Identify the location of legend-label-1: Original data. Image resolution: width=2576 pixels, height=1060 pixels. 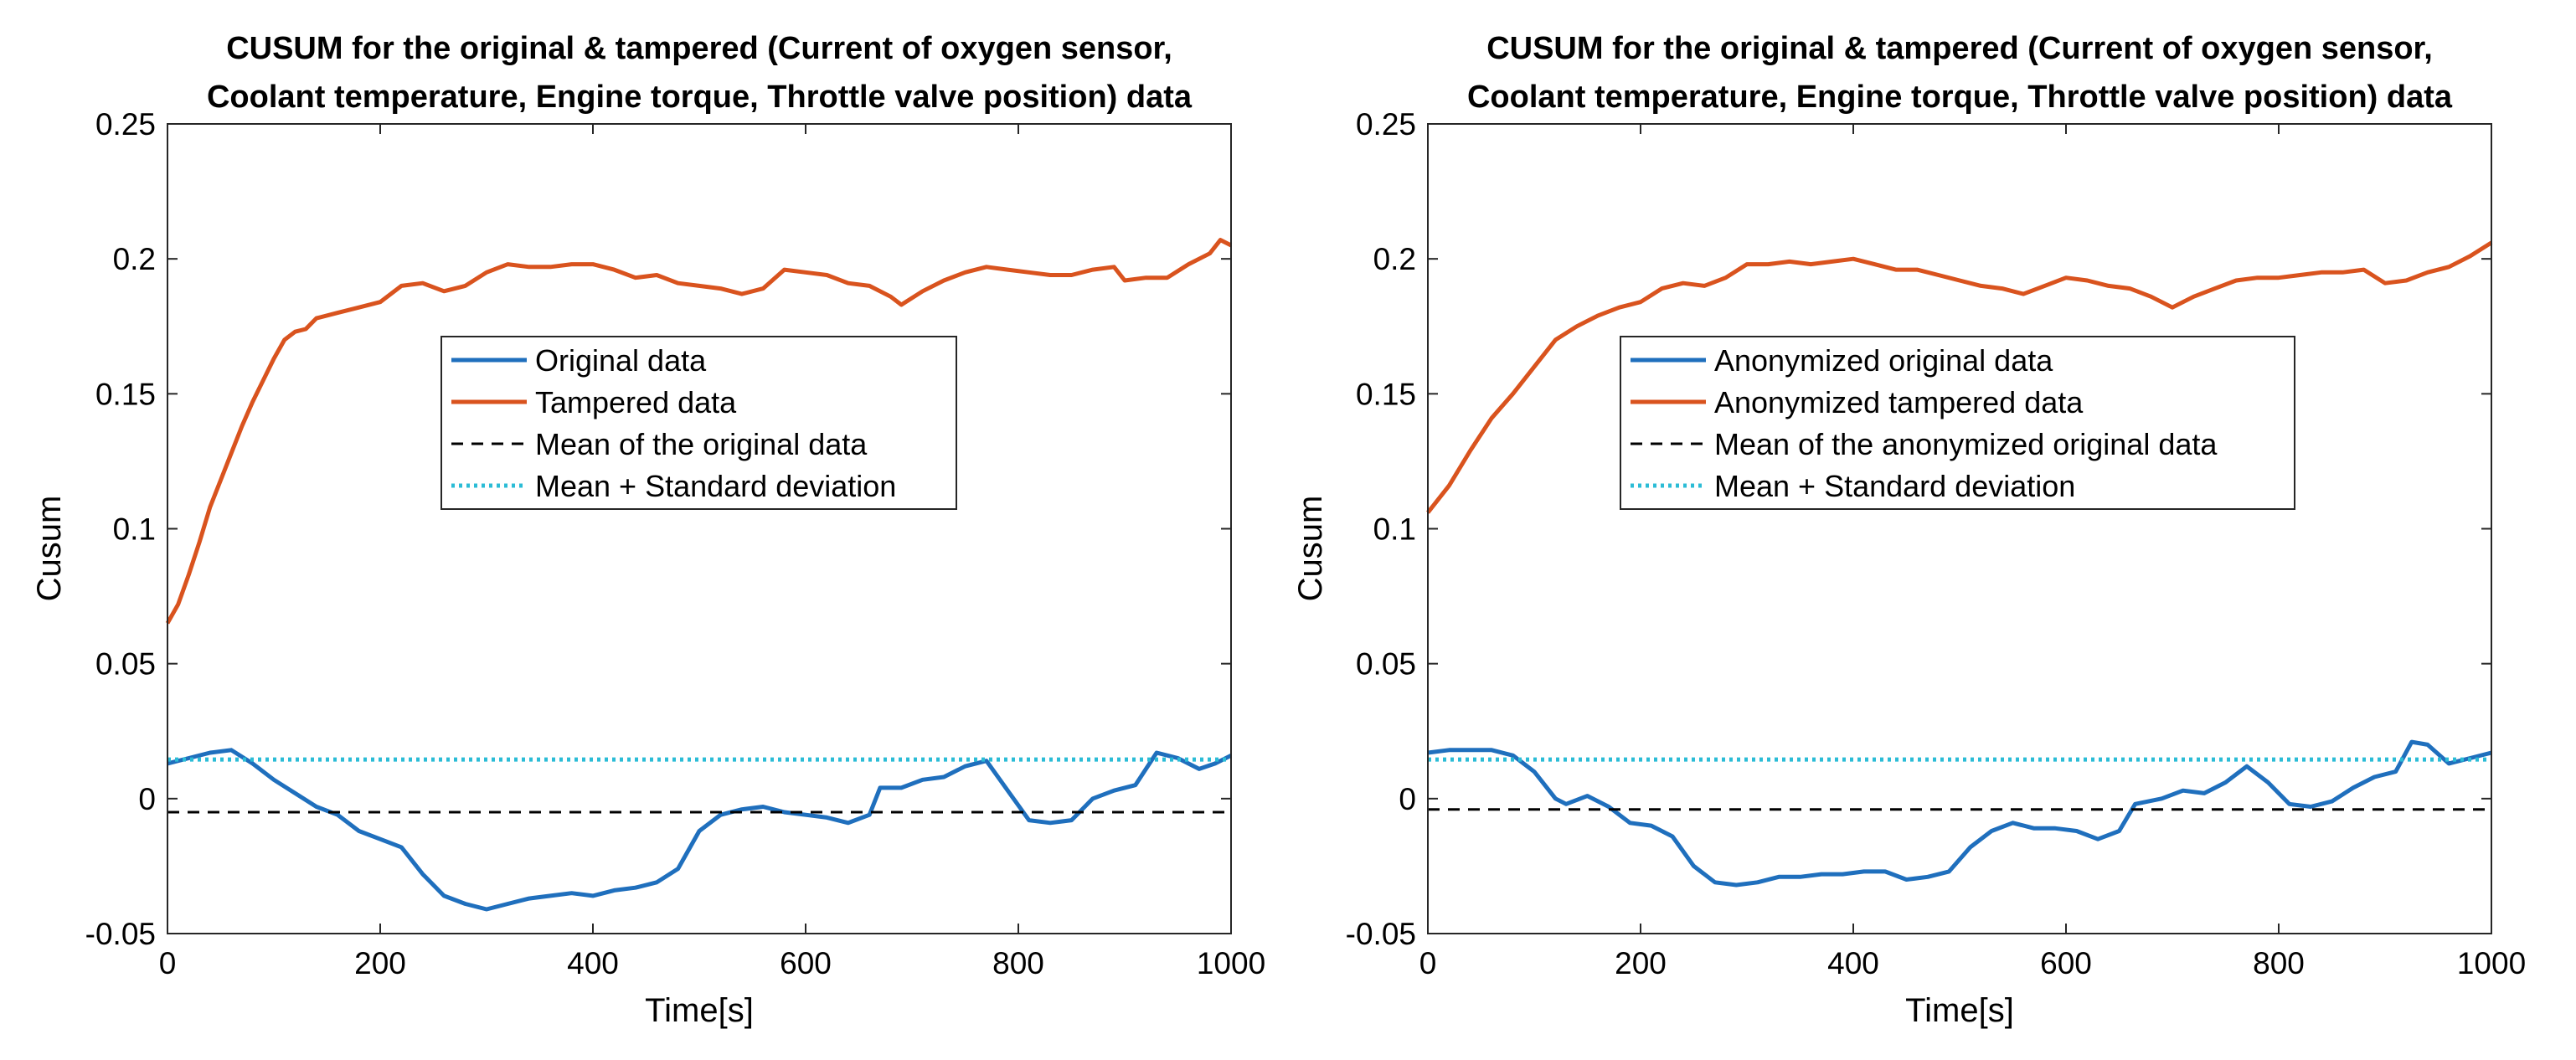
(621, 360).